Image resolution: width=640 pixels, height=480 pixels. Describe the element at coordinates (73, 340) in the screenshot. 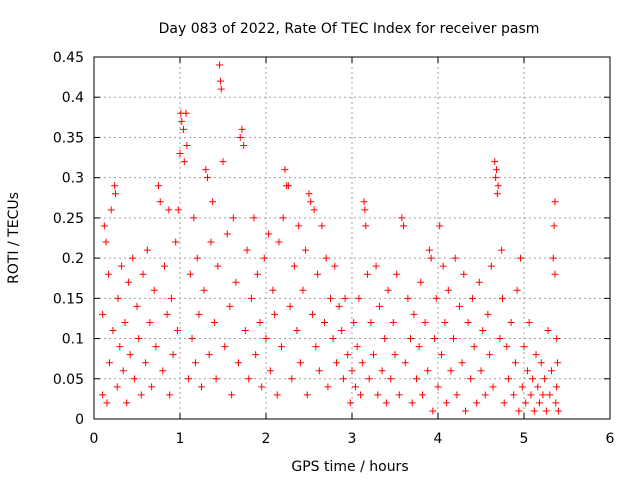

I see `y-tick-label: 0.1` at that location.